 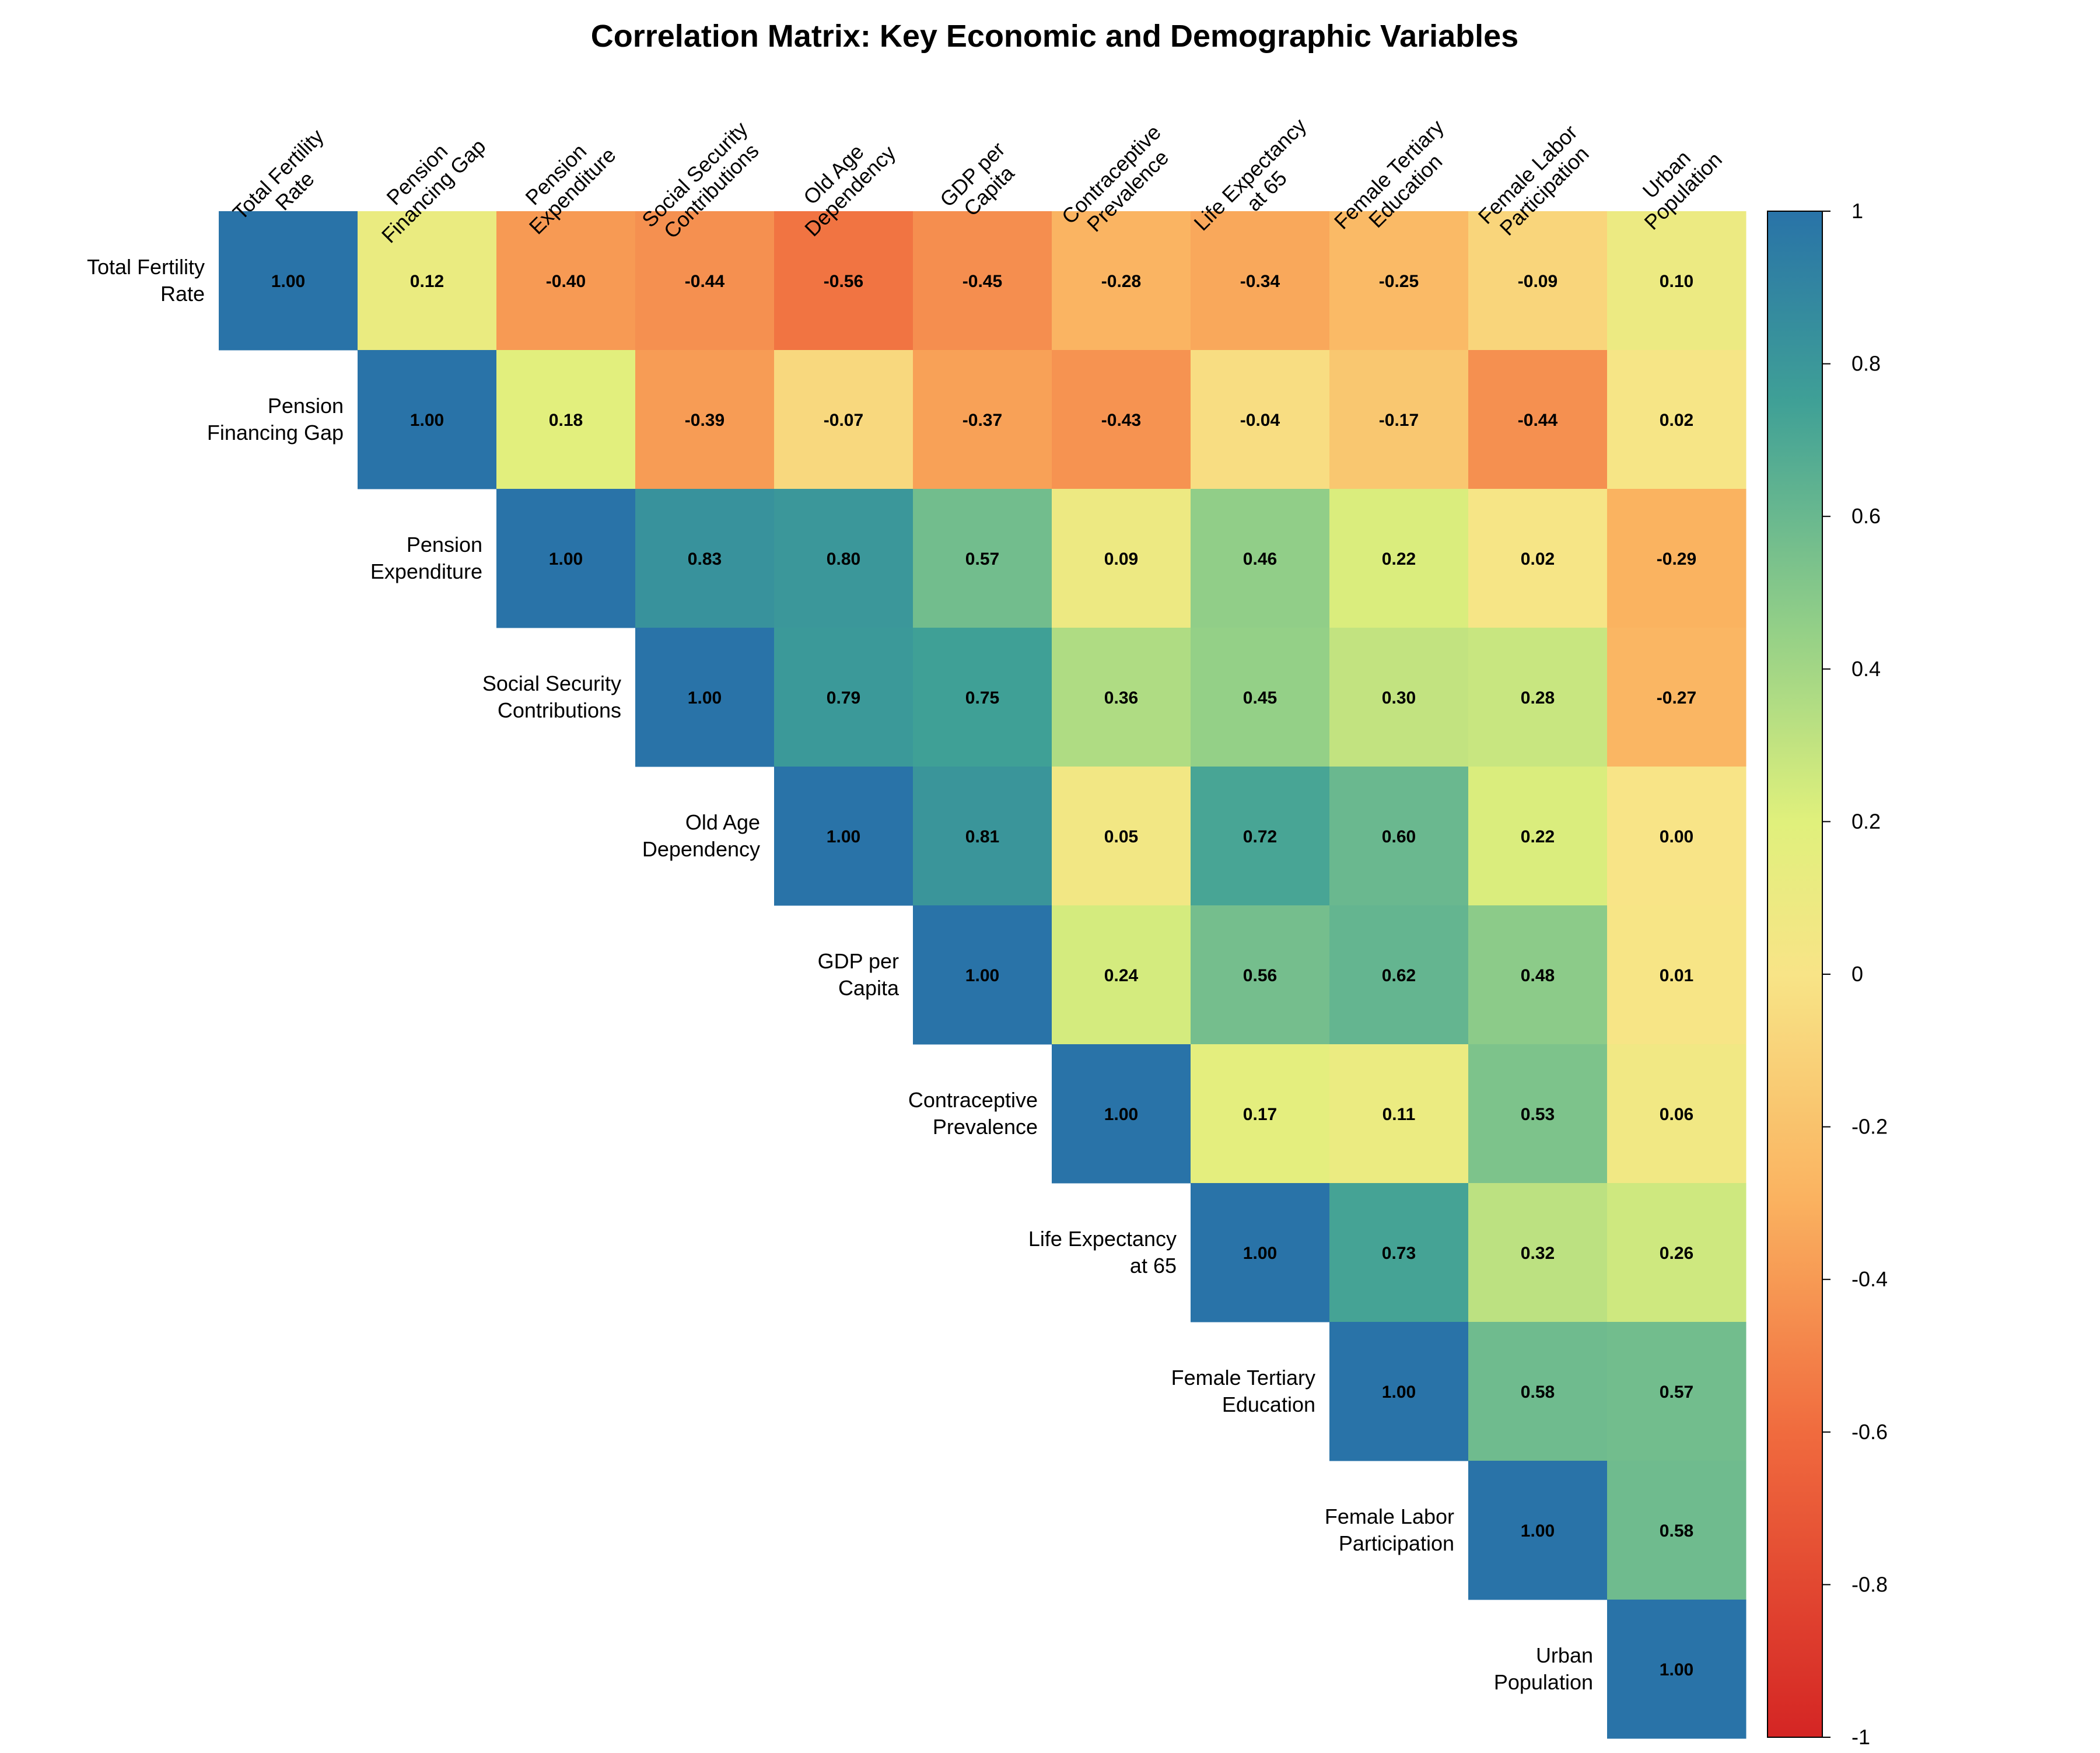 I want to click on row-label: Contraceptive Prevalence, so click(x=973, y=1113).